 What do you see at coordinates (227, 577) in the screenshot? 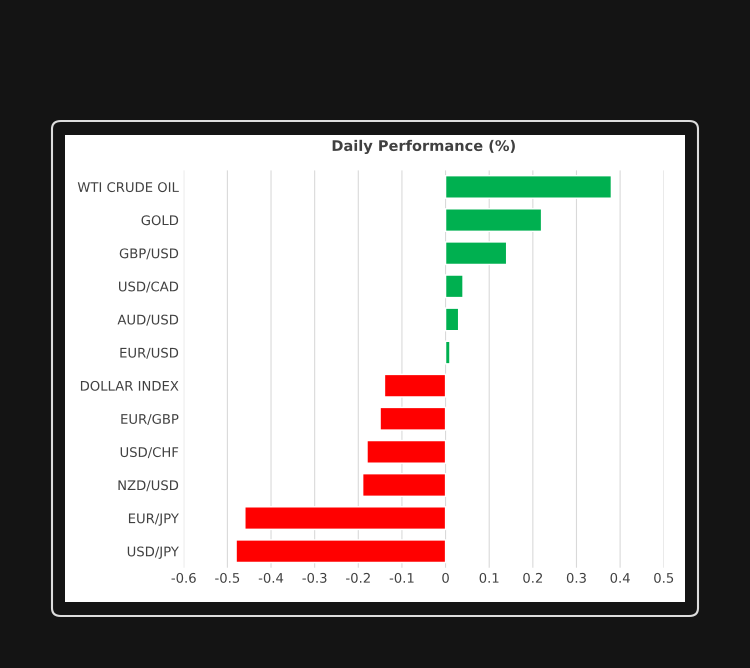
I see `x-tick-label: -0.5` at bounding box center [227, 577].